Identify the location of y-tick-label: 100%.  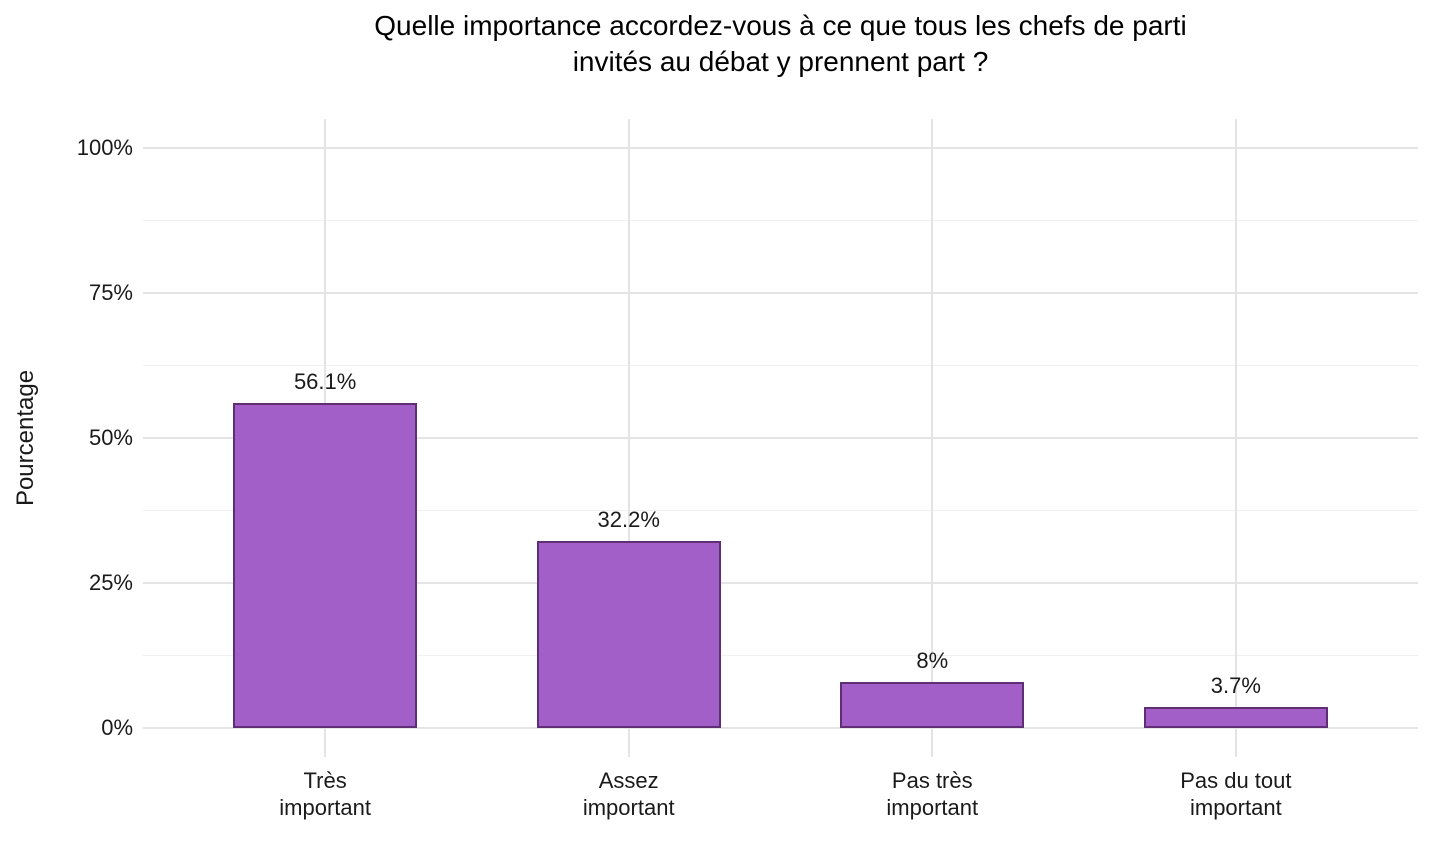
(104, 147).